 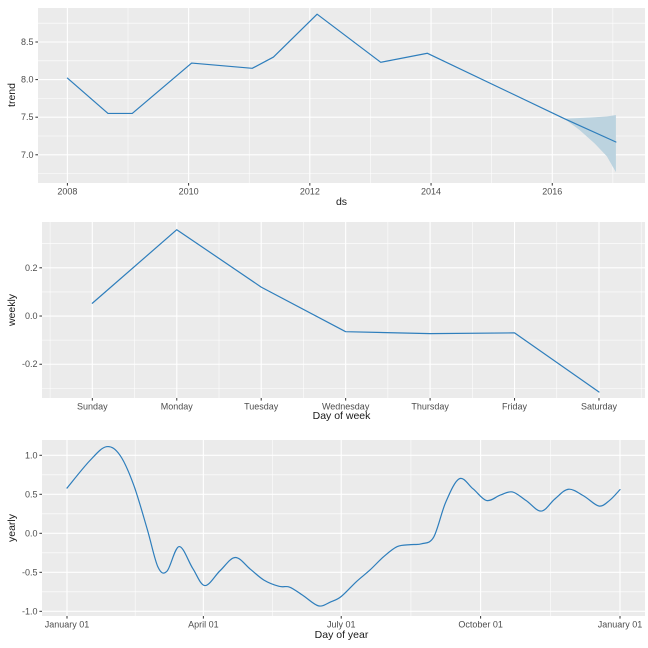 What do you see at coordinates (515, 407) in the screenshot?
I see `x-tick-label: Friday` at bounding box center [515, 407].